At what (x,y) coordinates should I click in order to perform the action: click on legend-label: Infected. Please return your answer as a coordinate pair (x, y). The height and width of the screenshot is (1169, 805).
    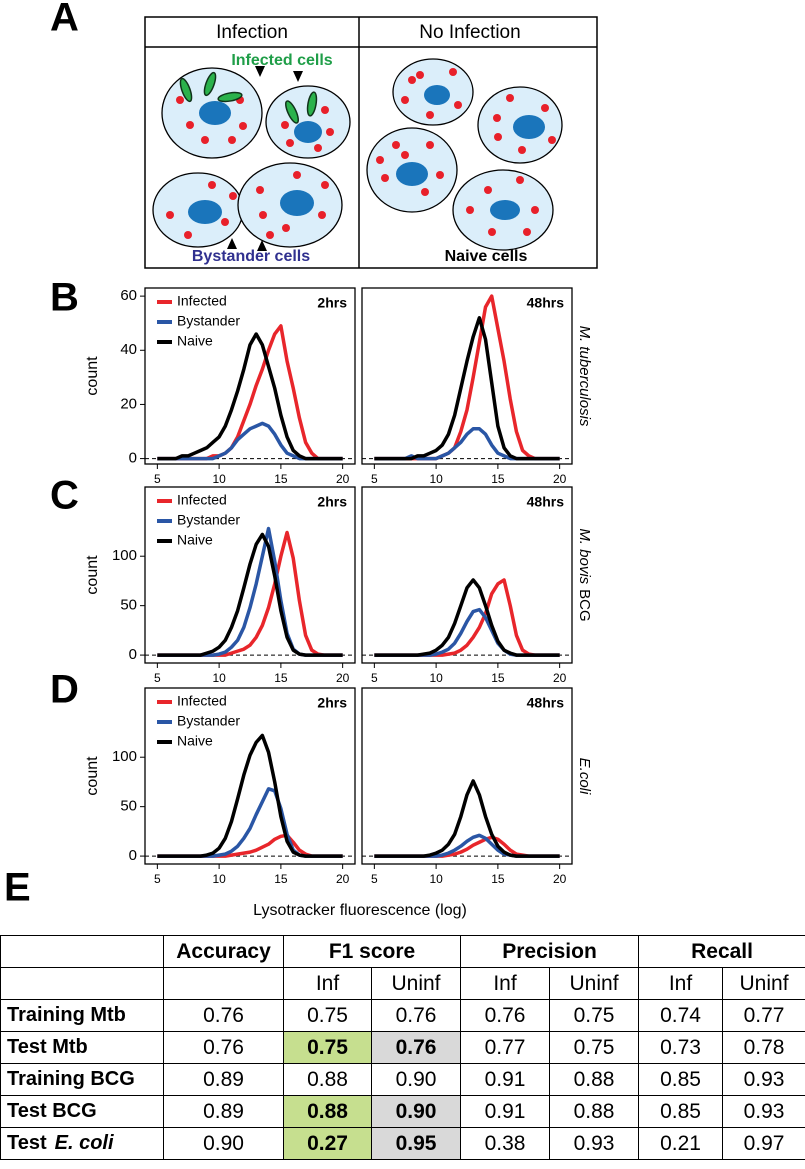
    Looking at the image, I should click on (202, 701).